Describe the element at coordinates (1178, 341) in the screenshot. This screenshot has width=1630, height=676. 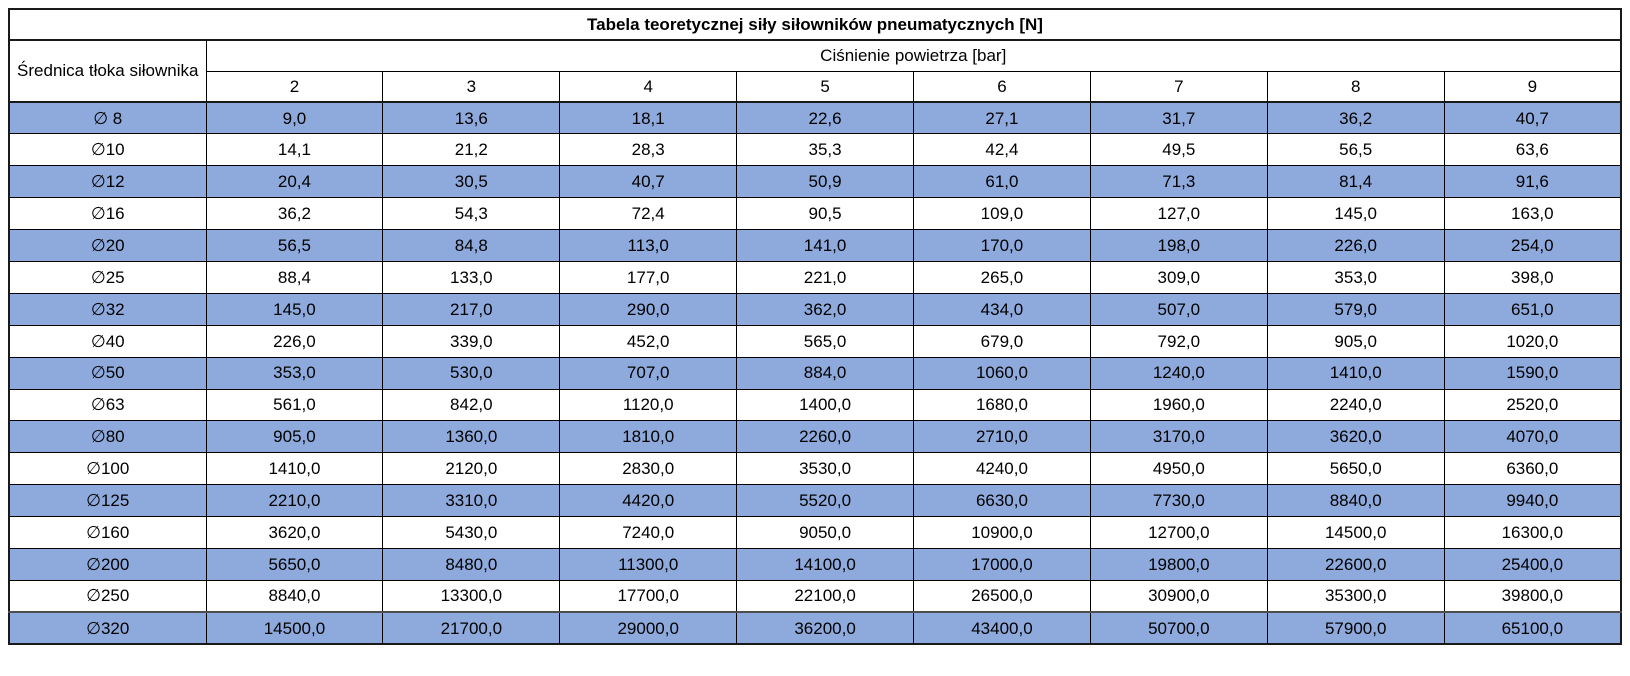
I see `force-value-cell: 792,0` at that location.